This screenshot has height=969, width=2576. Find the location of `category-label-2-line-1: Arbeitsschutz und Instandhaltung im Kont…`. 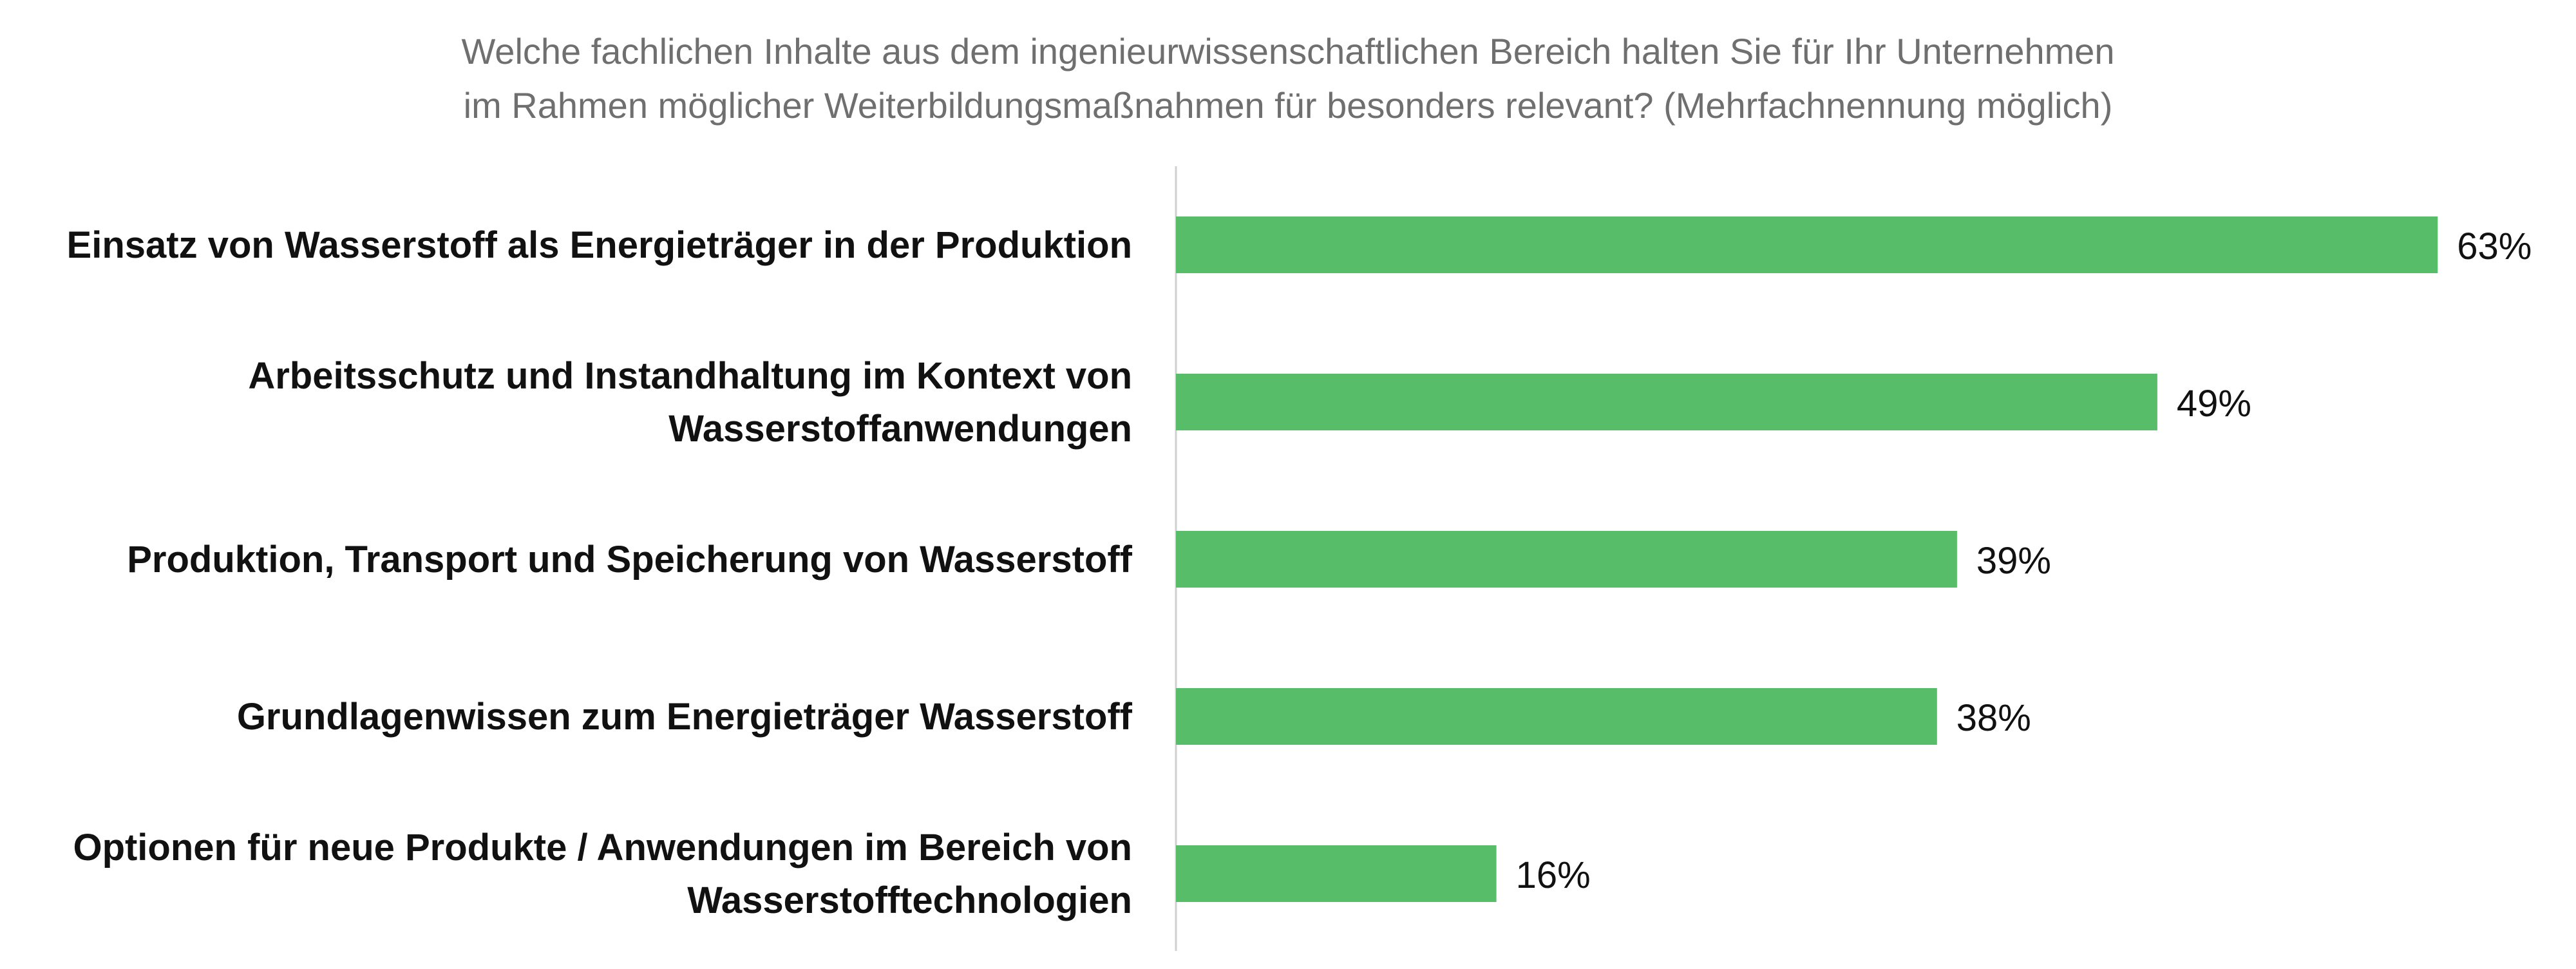

category-label-2-line-1: Arbeitsschutz und Instandhaltung im Kont… is located at coordinates (690, 376).